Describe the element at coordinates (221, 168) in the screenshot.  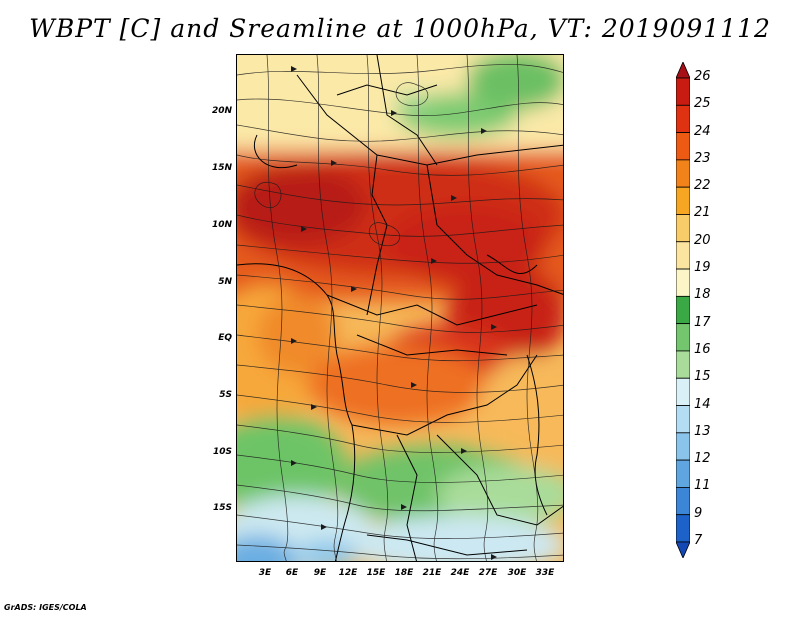
I see `y-tick-label-15n: 15N` at that location.